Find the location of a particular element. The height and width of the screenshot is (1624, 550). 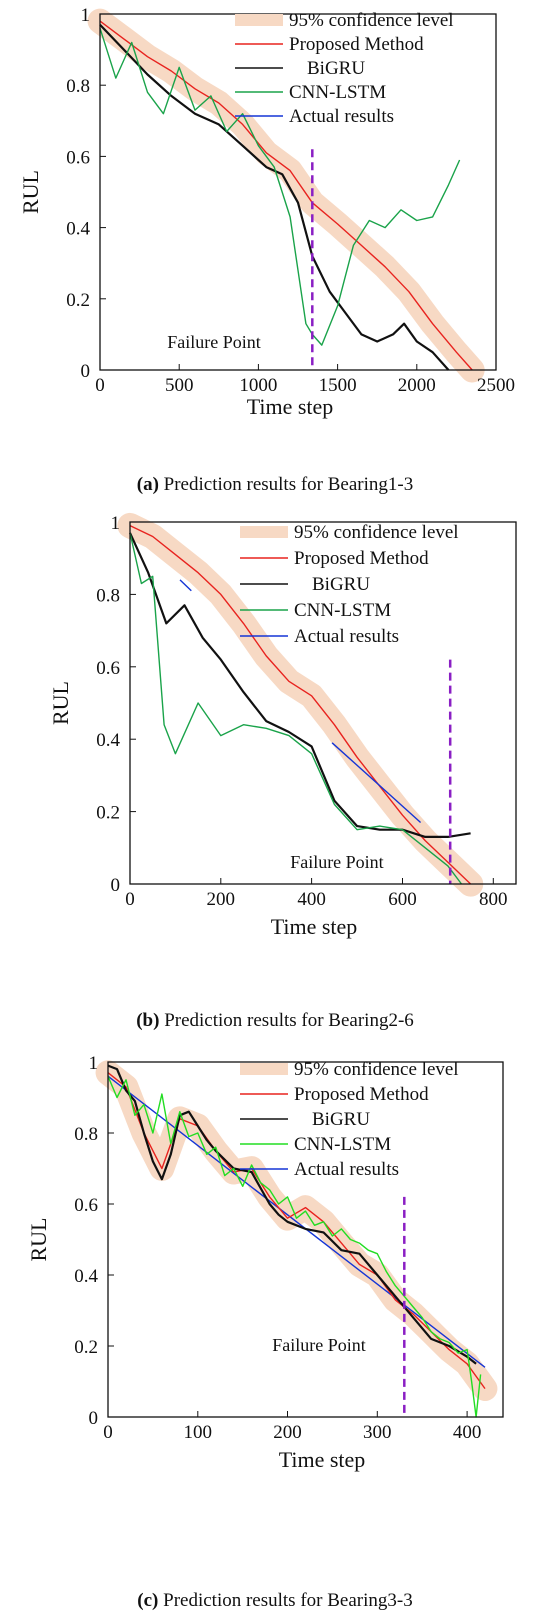

x-tick-label: 500 is located at coordinates (179, 385).